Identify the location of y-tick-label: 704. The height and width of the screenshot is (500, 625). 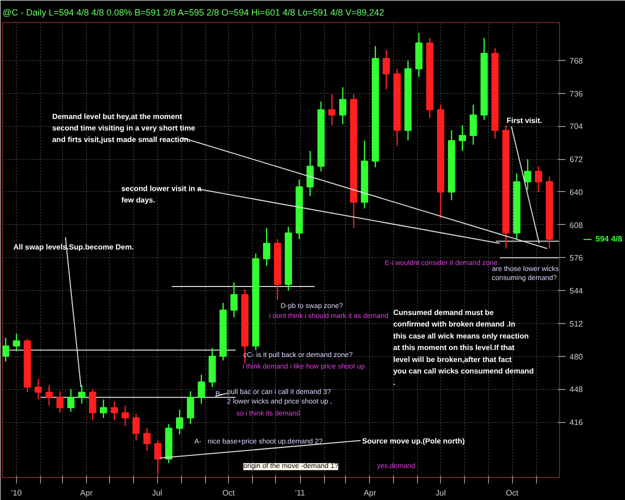
(577, 127).